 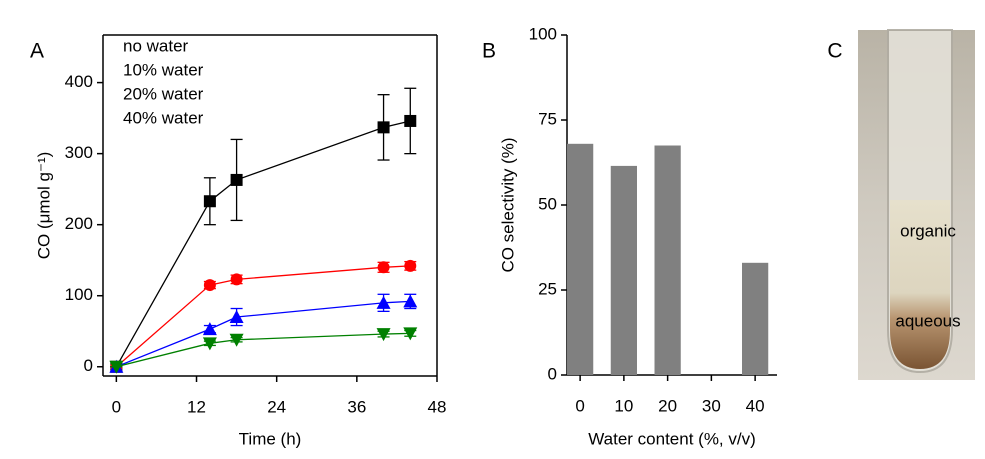 What do you see at coordinates (79, 223) in the screenshot?
I see `y-tick-label: 200` at bounding box center [79, 223].